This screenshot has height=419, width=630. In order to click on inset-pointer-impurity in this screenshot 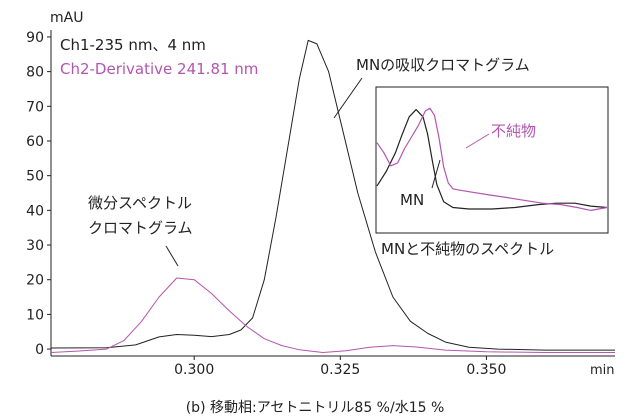, I will do `click(477, 141)`.